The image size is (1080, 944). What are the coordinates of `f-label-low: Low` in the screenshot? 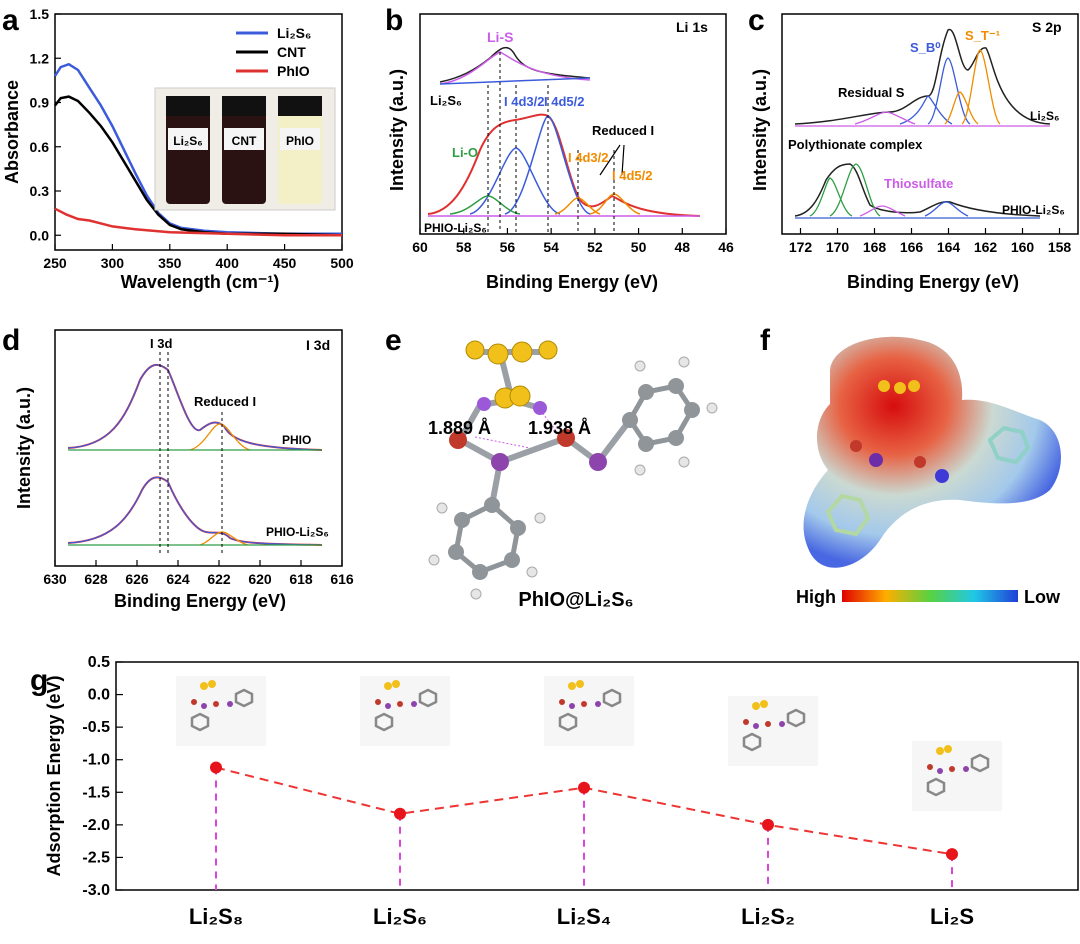 It's located at (1042, 597).